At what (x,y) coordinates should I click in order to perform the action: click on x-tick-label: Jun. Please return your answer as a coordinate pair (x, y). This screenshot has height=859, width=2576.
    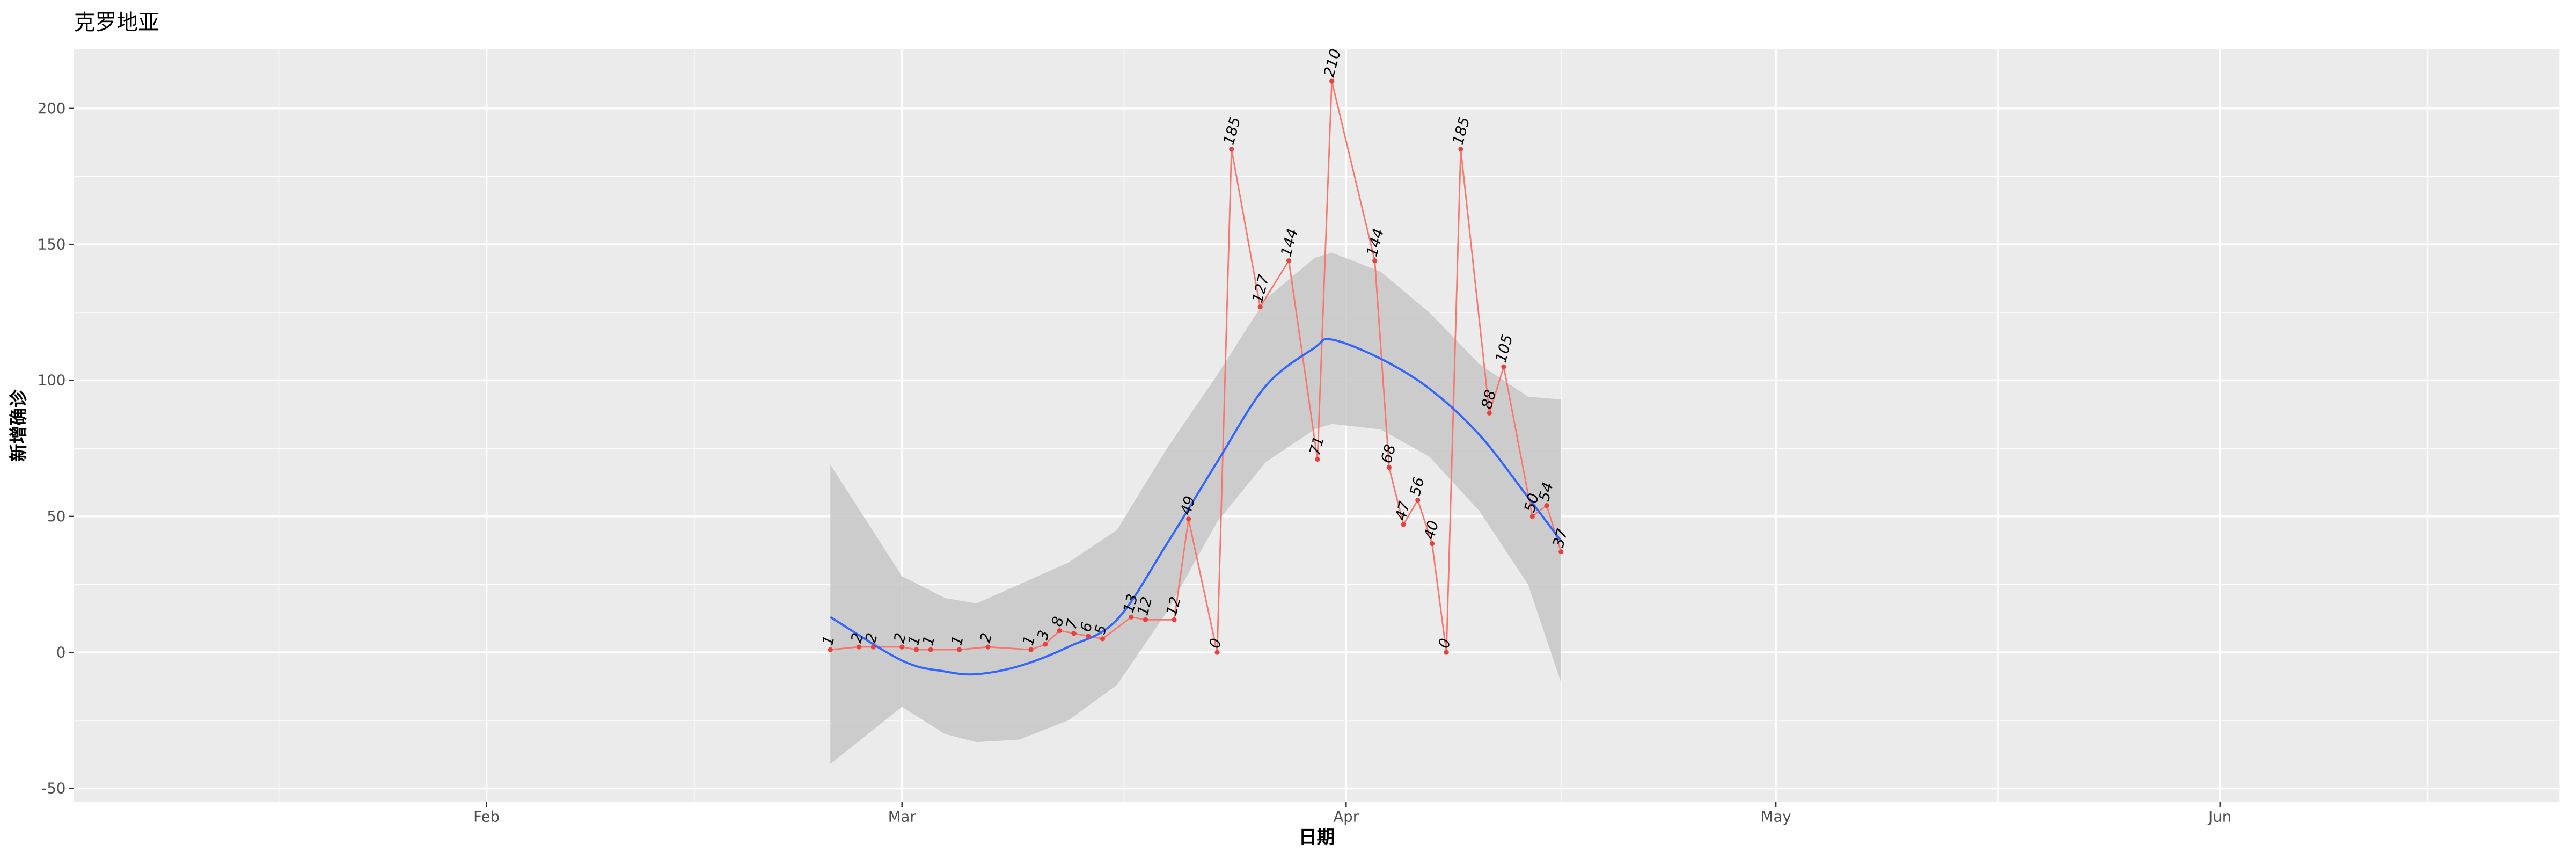
    Looking at the image, I should click on (2219, 817).